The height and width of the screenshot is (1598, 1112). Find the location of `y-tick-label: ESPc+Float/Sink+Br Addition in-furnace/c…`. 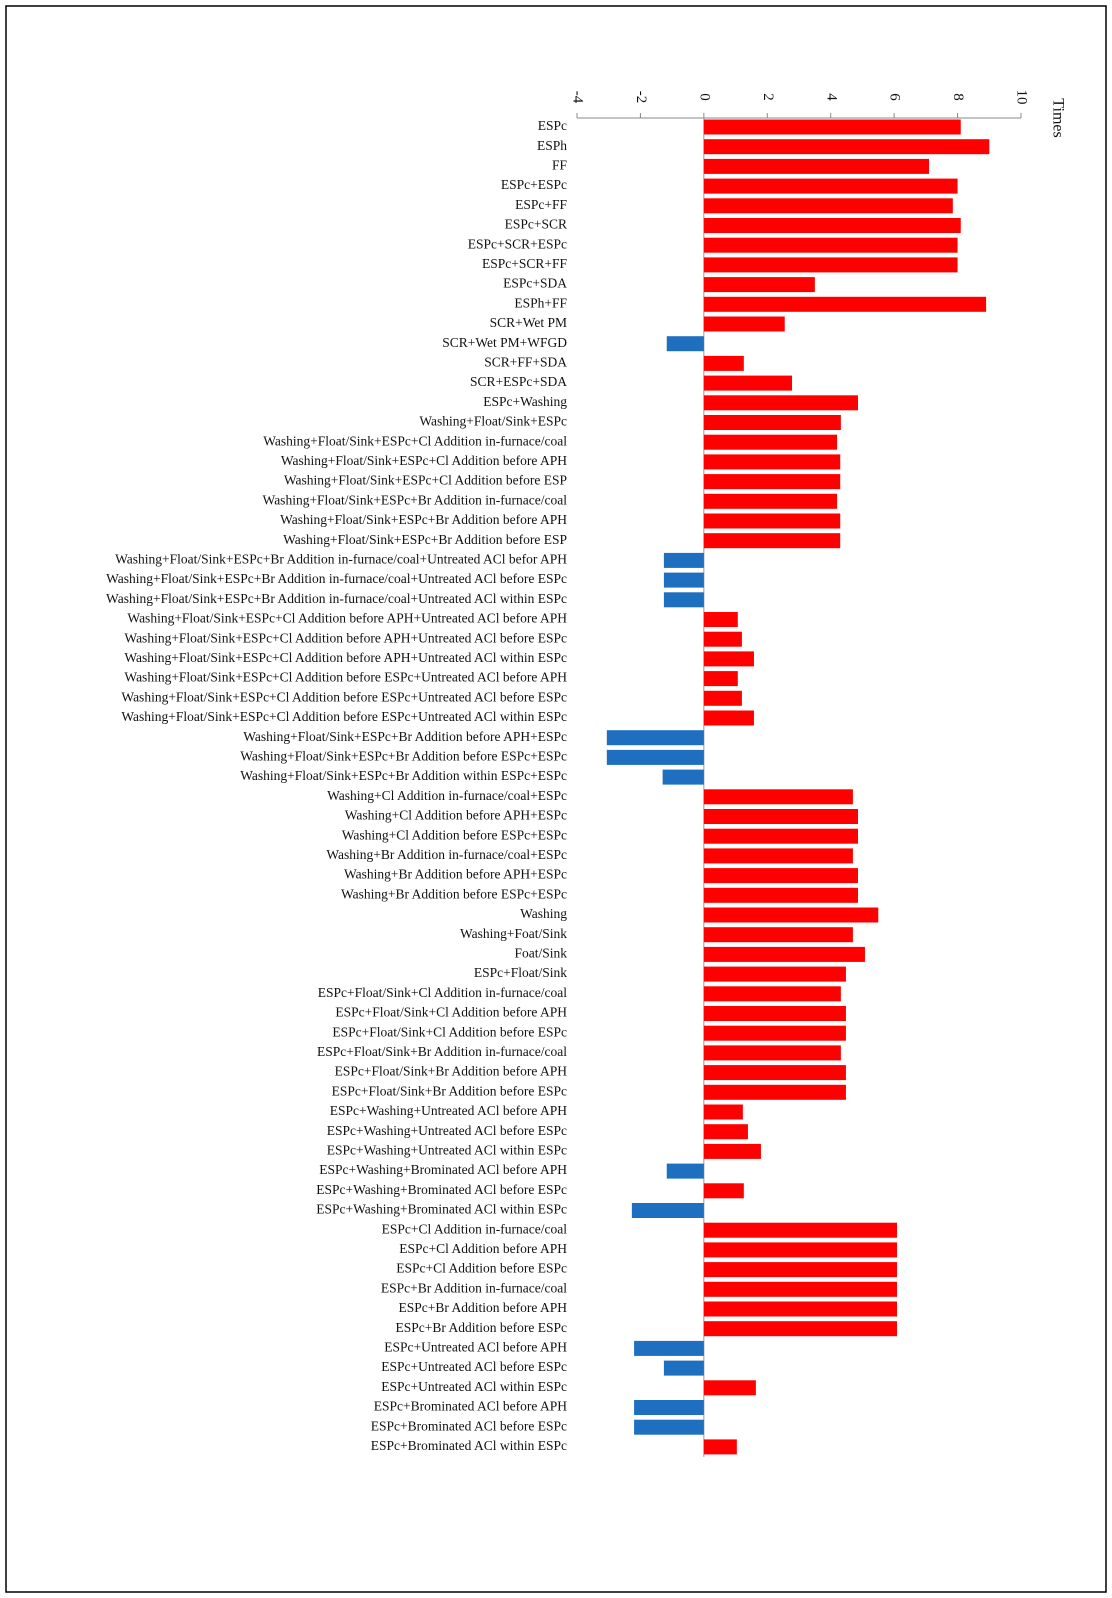

y-tick-label: ESPc+Float/Sink+Br Addition in-furnace/c… is located at coordinates (442, 1051).